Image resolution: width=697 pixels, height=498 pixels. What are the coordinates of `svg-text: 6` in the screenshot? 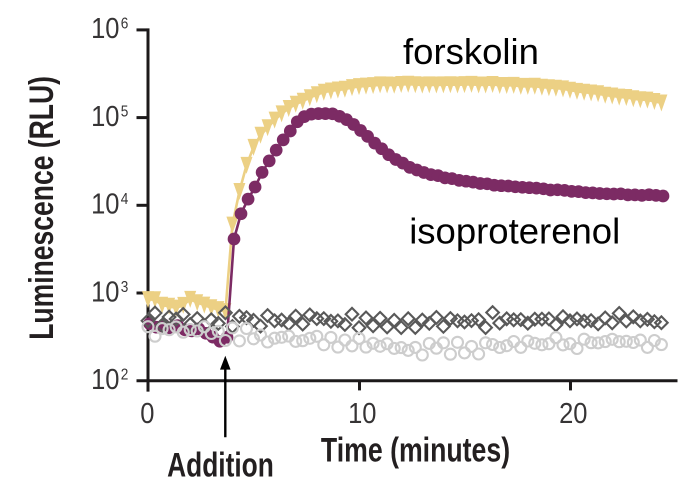 It's located at (125, 24).